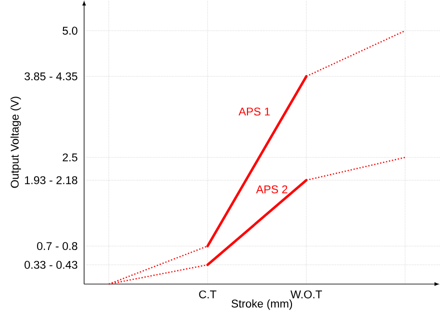  What do you see at coordinates (51, 76) in the screenshot?
I see `y-tick-label: 3.85 - 4.35` at bounding box center [51, 76].